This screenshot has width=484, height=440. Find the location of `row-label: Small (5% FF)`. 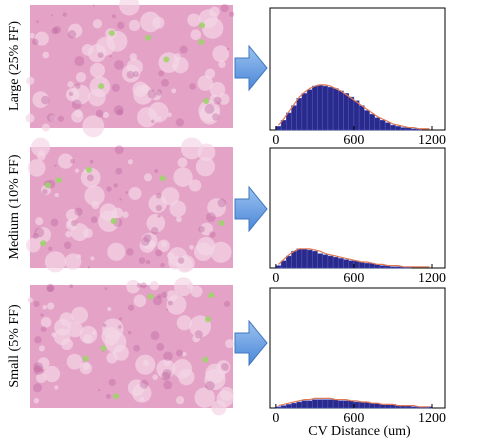

row-label: Small (5% FF) is located at coordinates (14, 346).